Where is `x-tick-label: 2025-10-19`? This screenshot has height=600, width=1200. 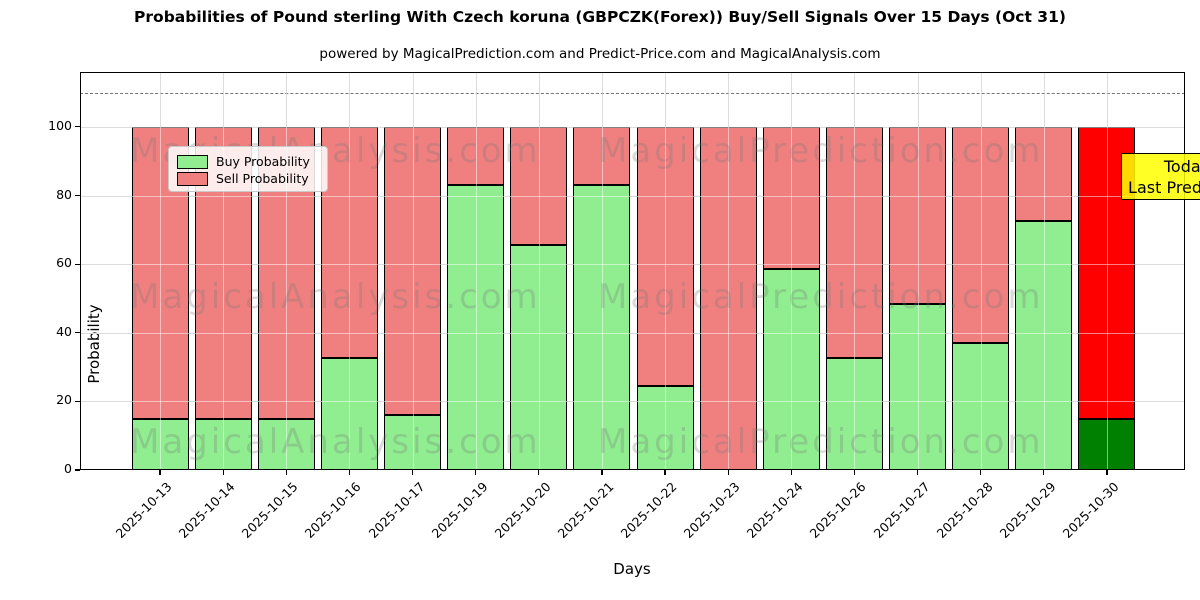 x-tick-label: 2025-10-19 is located at coordinates (459, 510).